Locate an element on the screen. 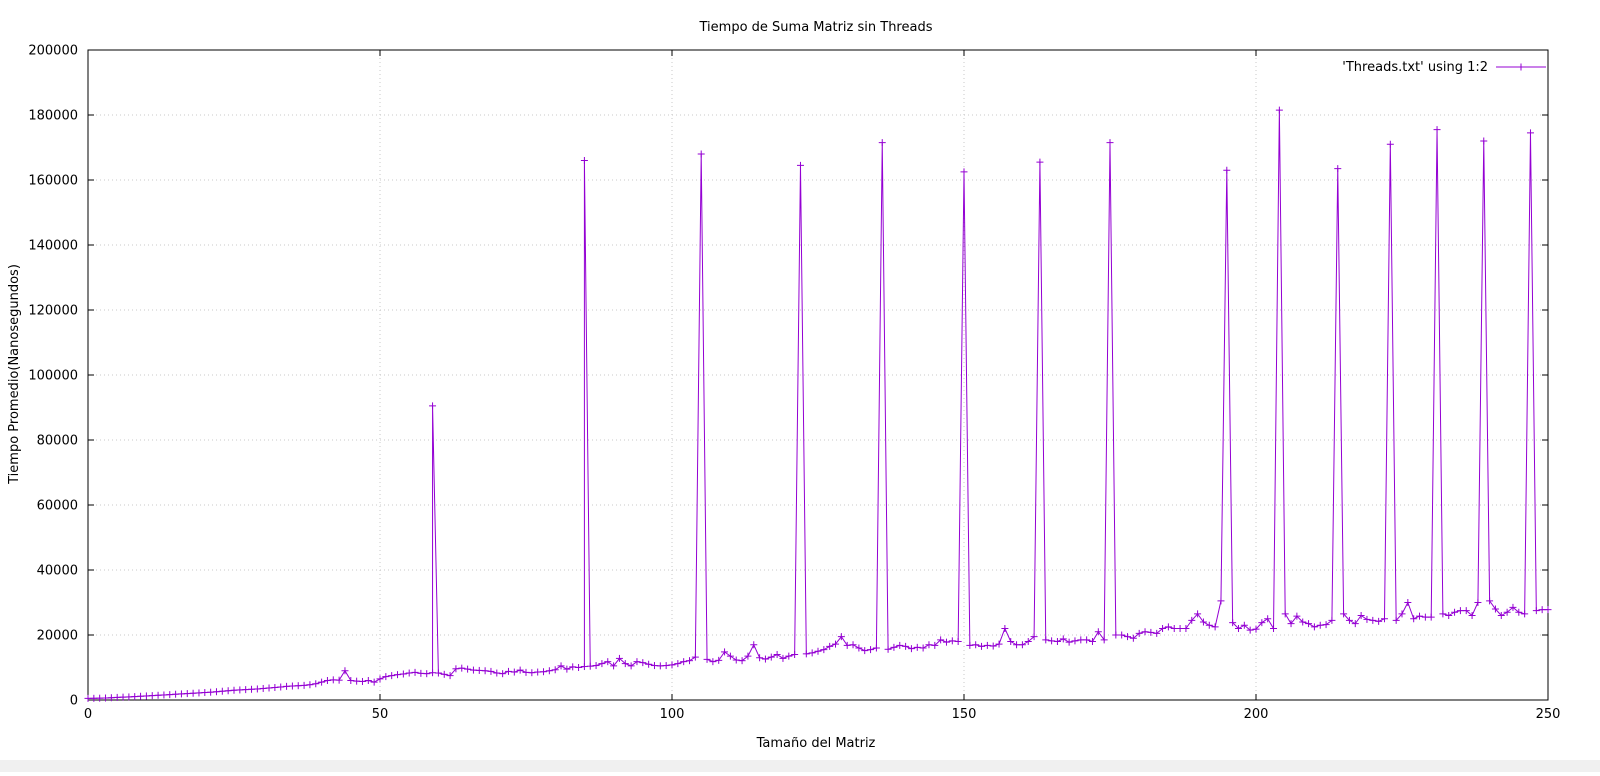  y-tick-label: 100000 is located at coordinates (53, 376).